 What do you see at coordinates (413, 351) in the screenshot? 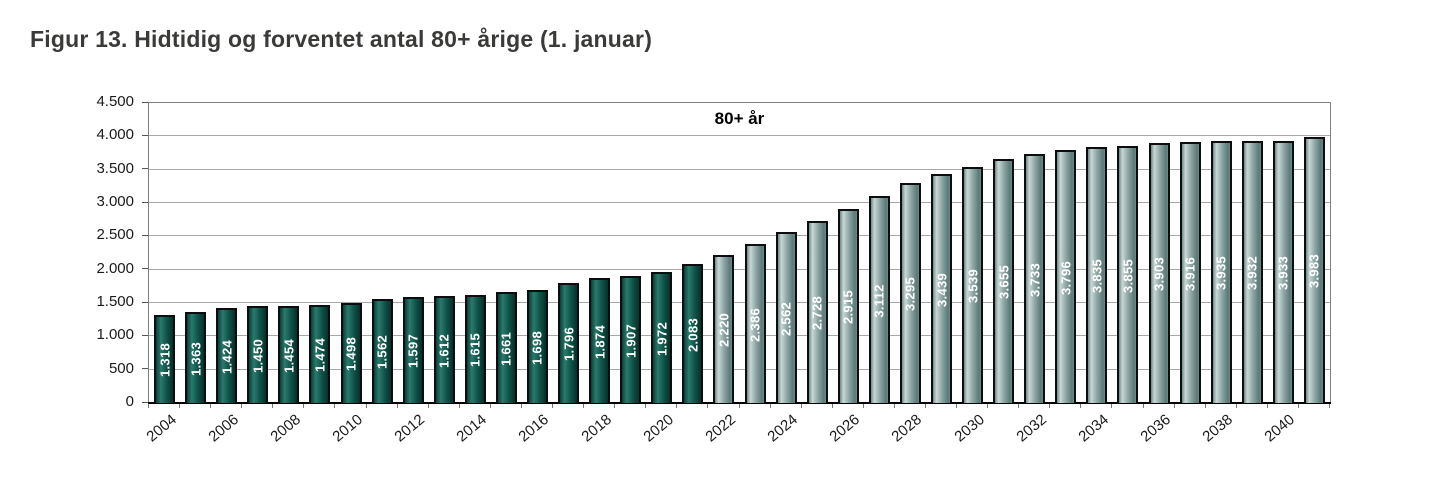
I see `bar-value-label: 1.597` at bounding box center [413, 351].